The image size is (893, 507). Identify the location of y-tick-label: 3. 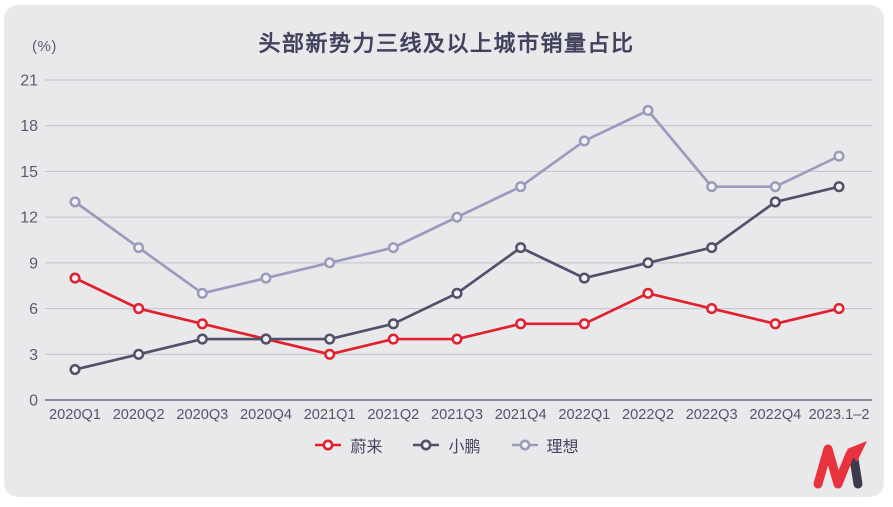
(33, 355).